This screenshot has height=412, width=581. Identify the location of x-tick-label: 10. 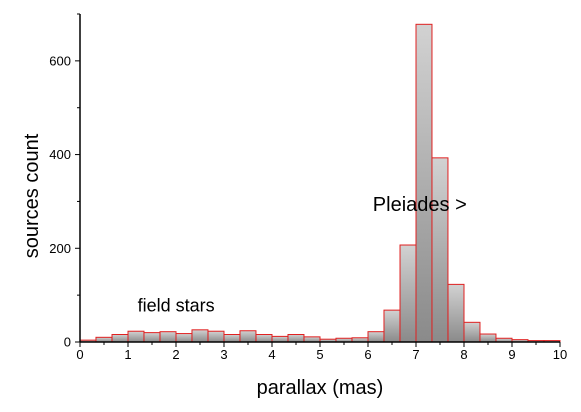
(560, 354).